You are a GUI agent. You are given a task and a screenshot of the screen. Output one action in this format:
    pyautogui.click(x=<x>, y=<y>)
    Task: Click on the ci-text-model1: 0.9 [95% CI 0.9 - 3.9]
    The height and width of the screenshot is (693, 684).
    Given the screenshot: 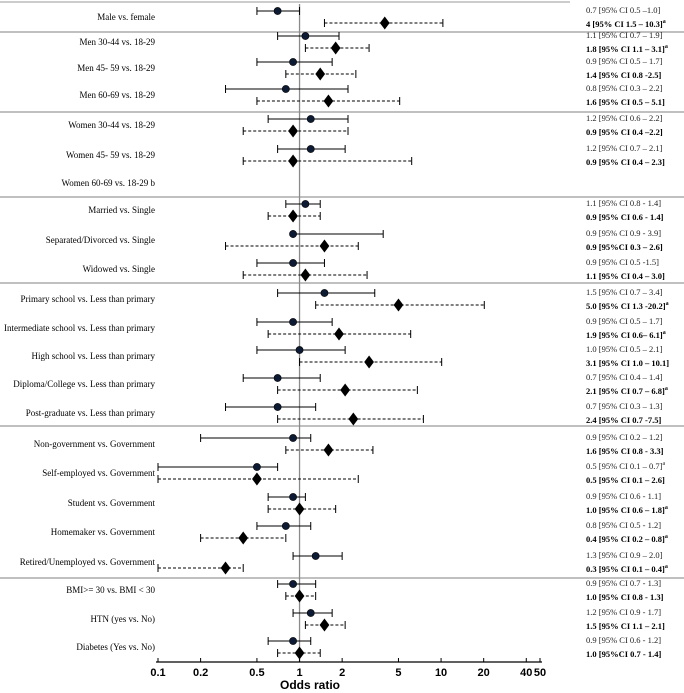 What is the action you would take?
    pyautogui.click(x=623, y=233)
    